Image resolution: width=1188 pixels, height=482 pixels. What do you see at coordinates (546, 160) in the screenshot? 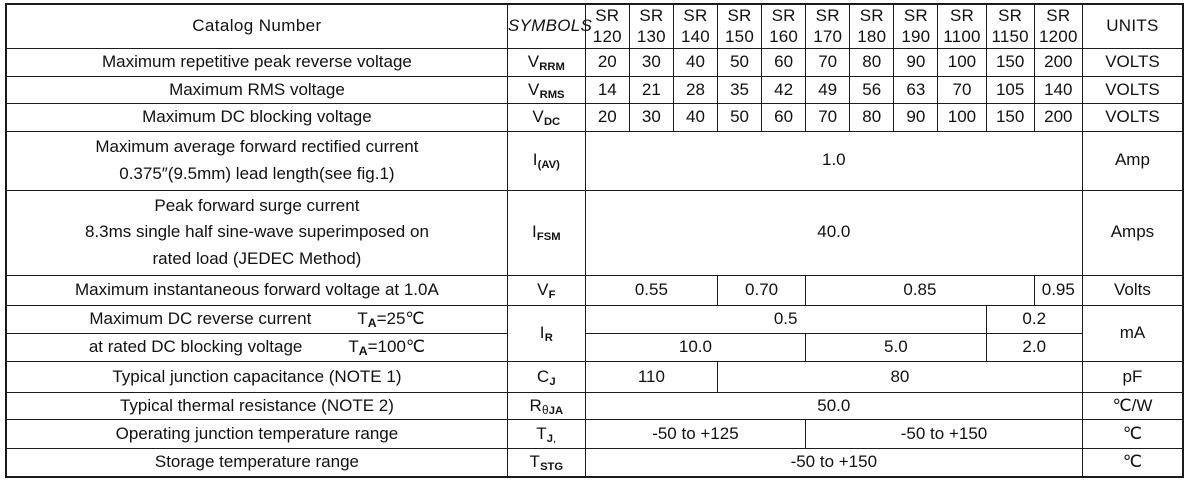
I see `symbol-iav: I(AV)` at bounding box center [546, 160].